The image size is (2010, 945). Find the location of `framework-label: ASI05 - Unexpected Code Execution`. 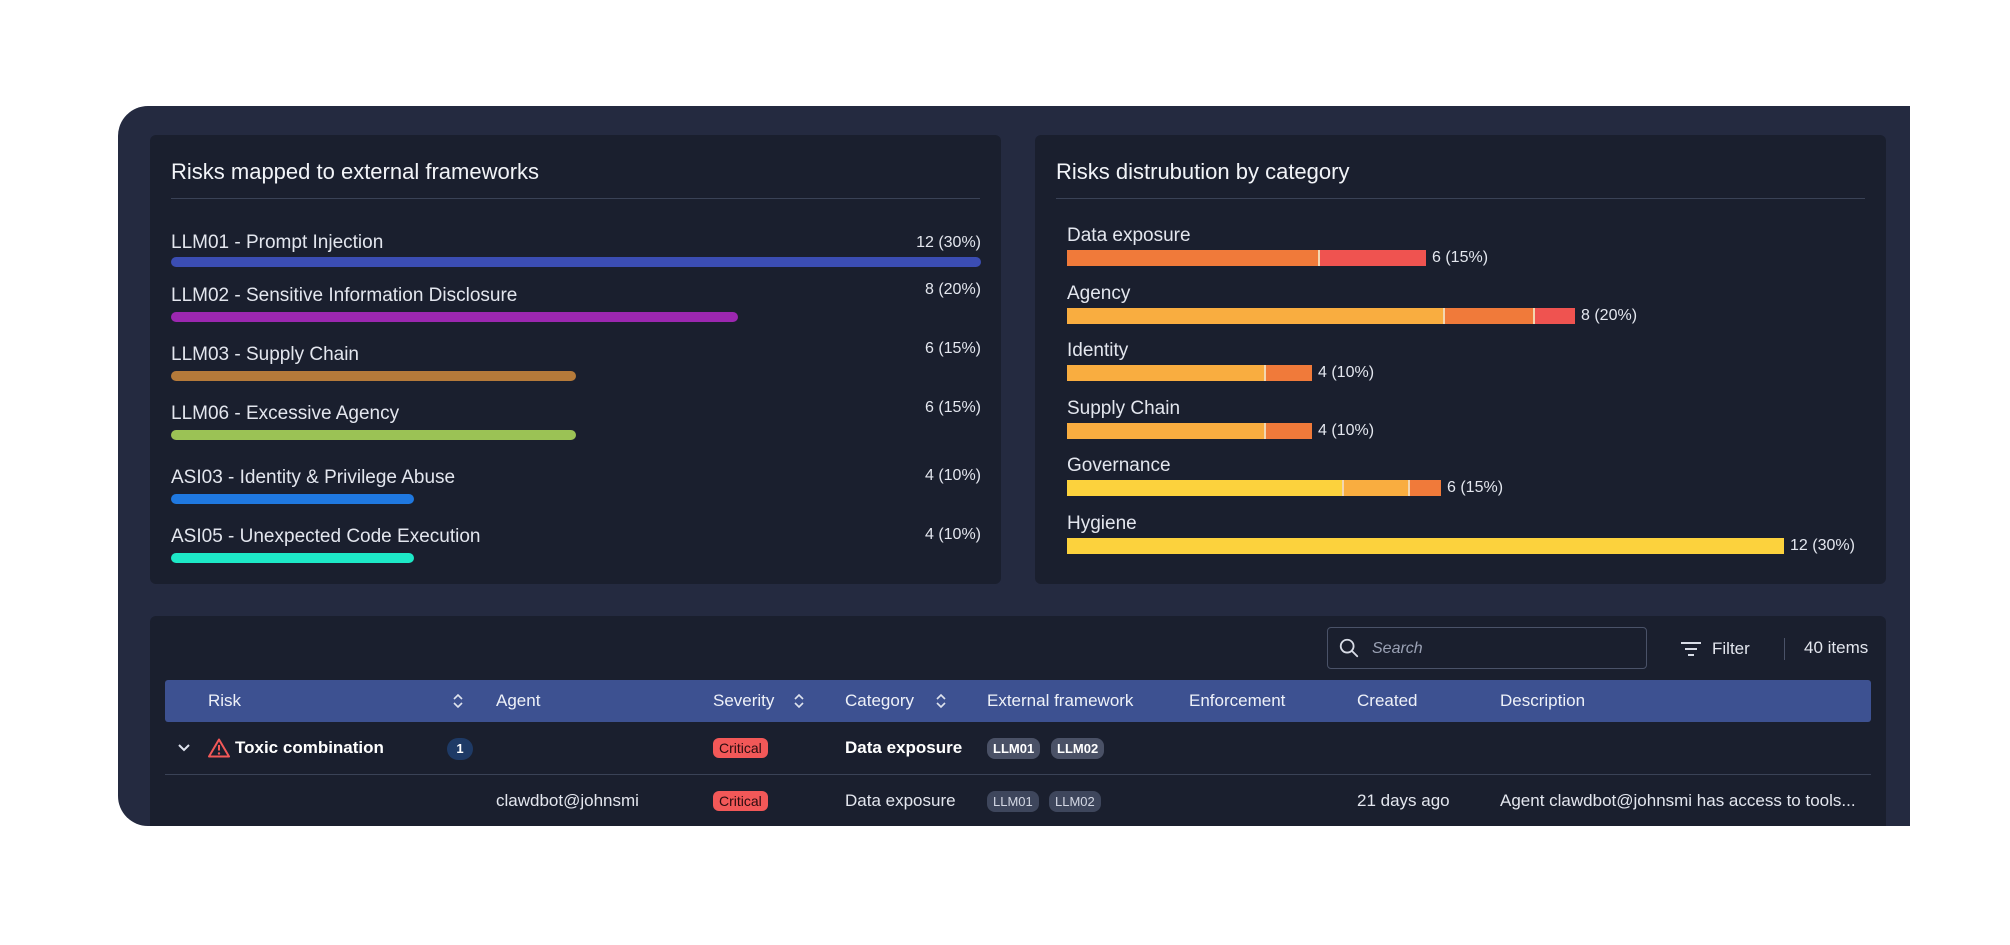

framework-label: ASI05 - Unexpected Code Execution is located at coordinates (326, 536).